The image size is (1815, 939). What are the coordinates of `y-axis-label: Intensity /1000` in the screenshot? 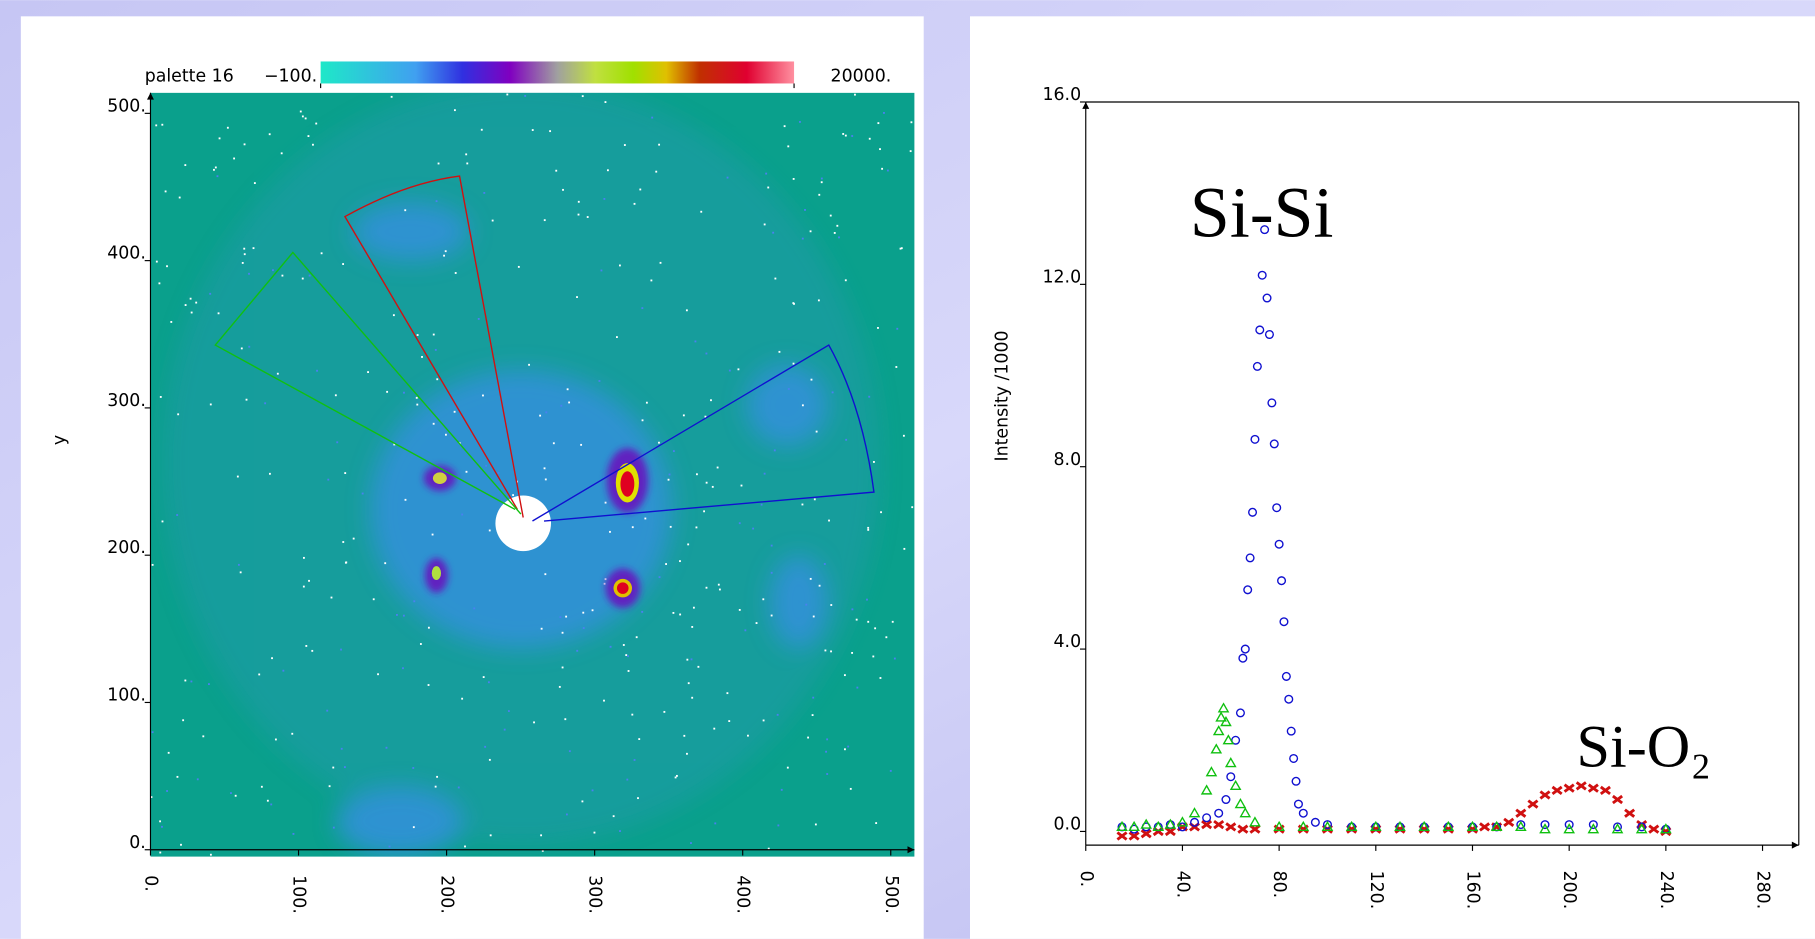 It's located at (1002, 395).